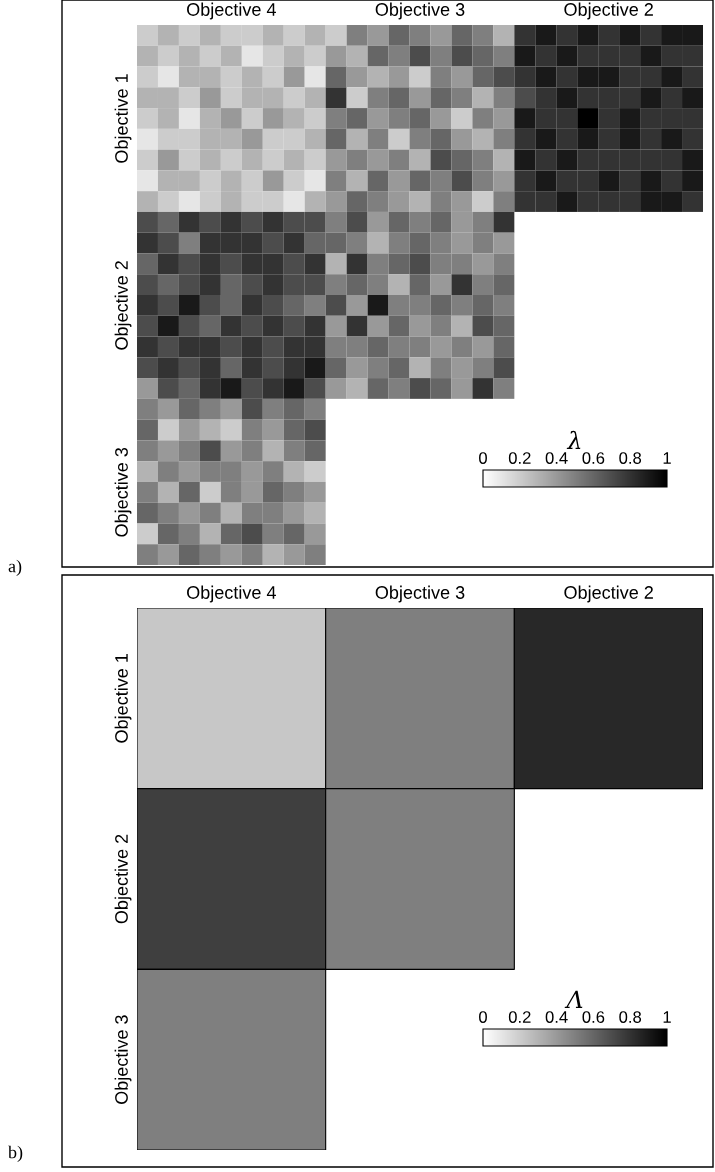 This screenshot has width=715, height=1172. Describe the element at coordinates (15, 1153) in the screenshot. I see `text: b)` at that location.